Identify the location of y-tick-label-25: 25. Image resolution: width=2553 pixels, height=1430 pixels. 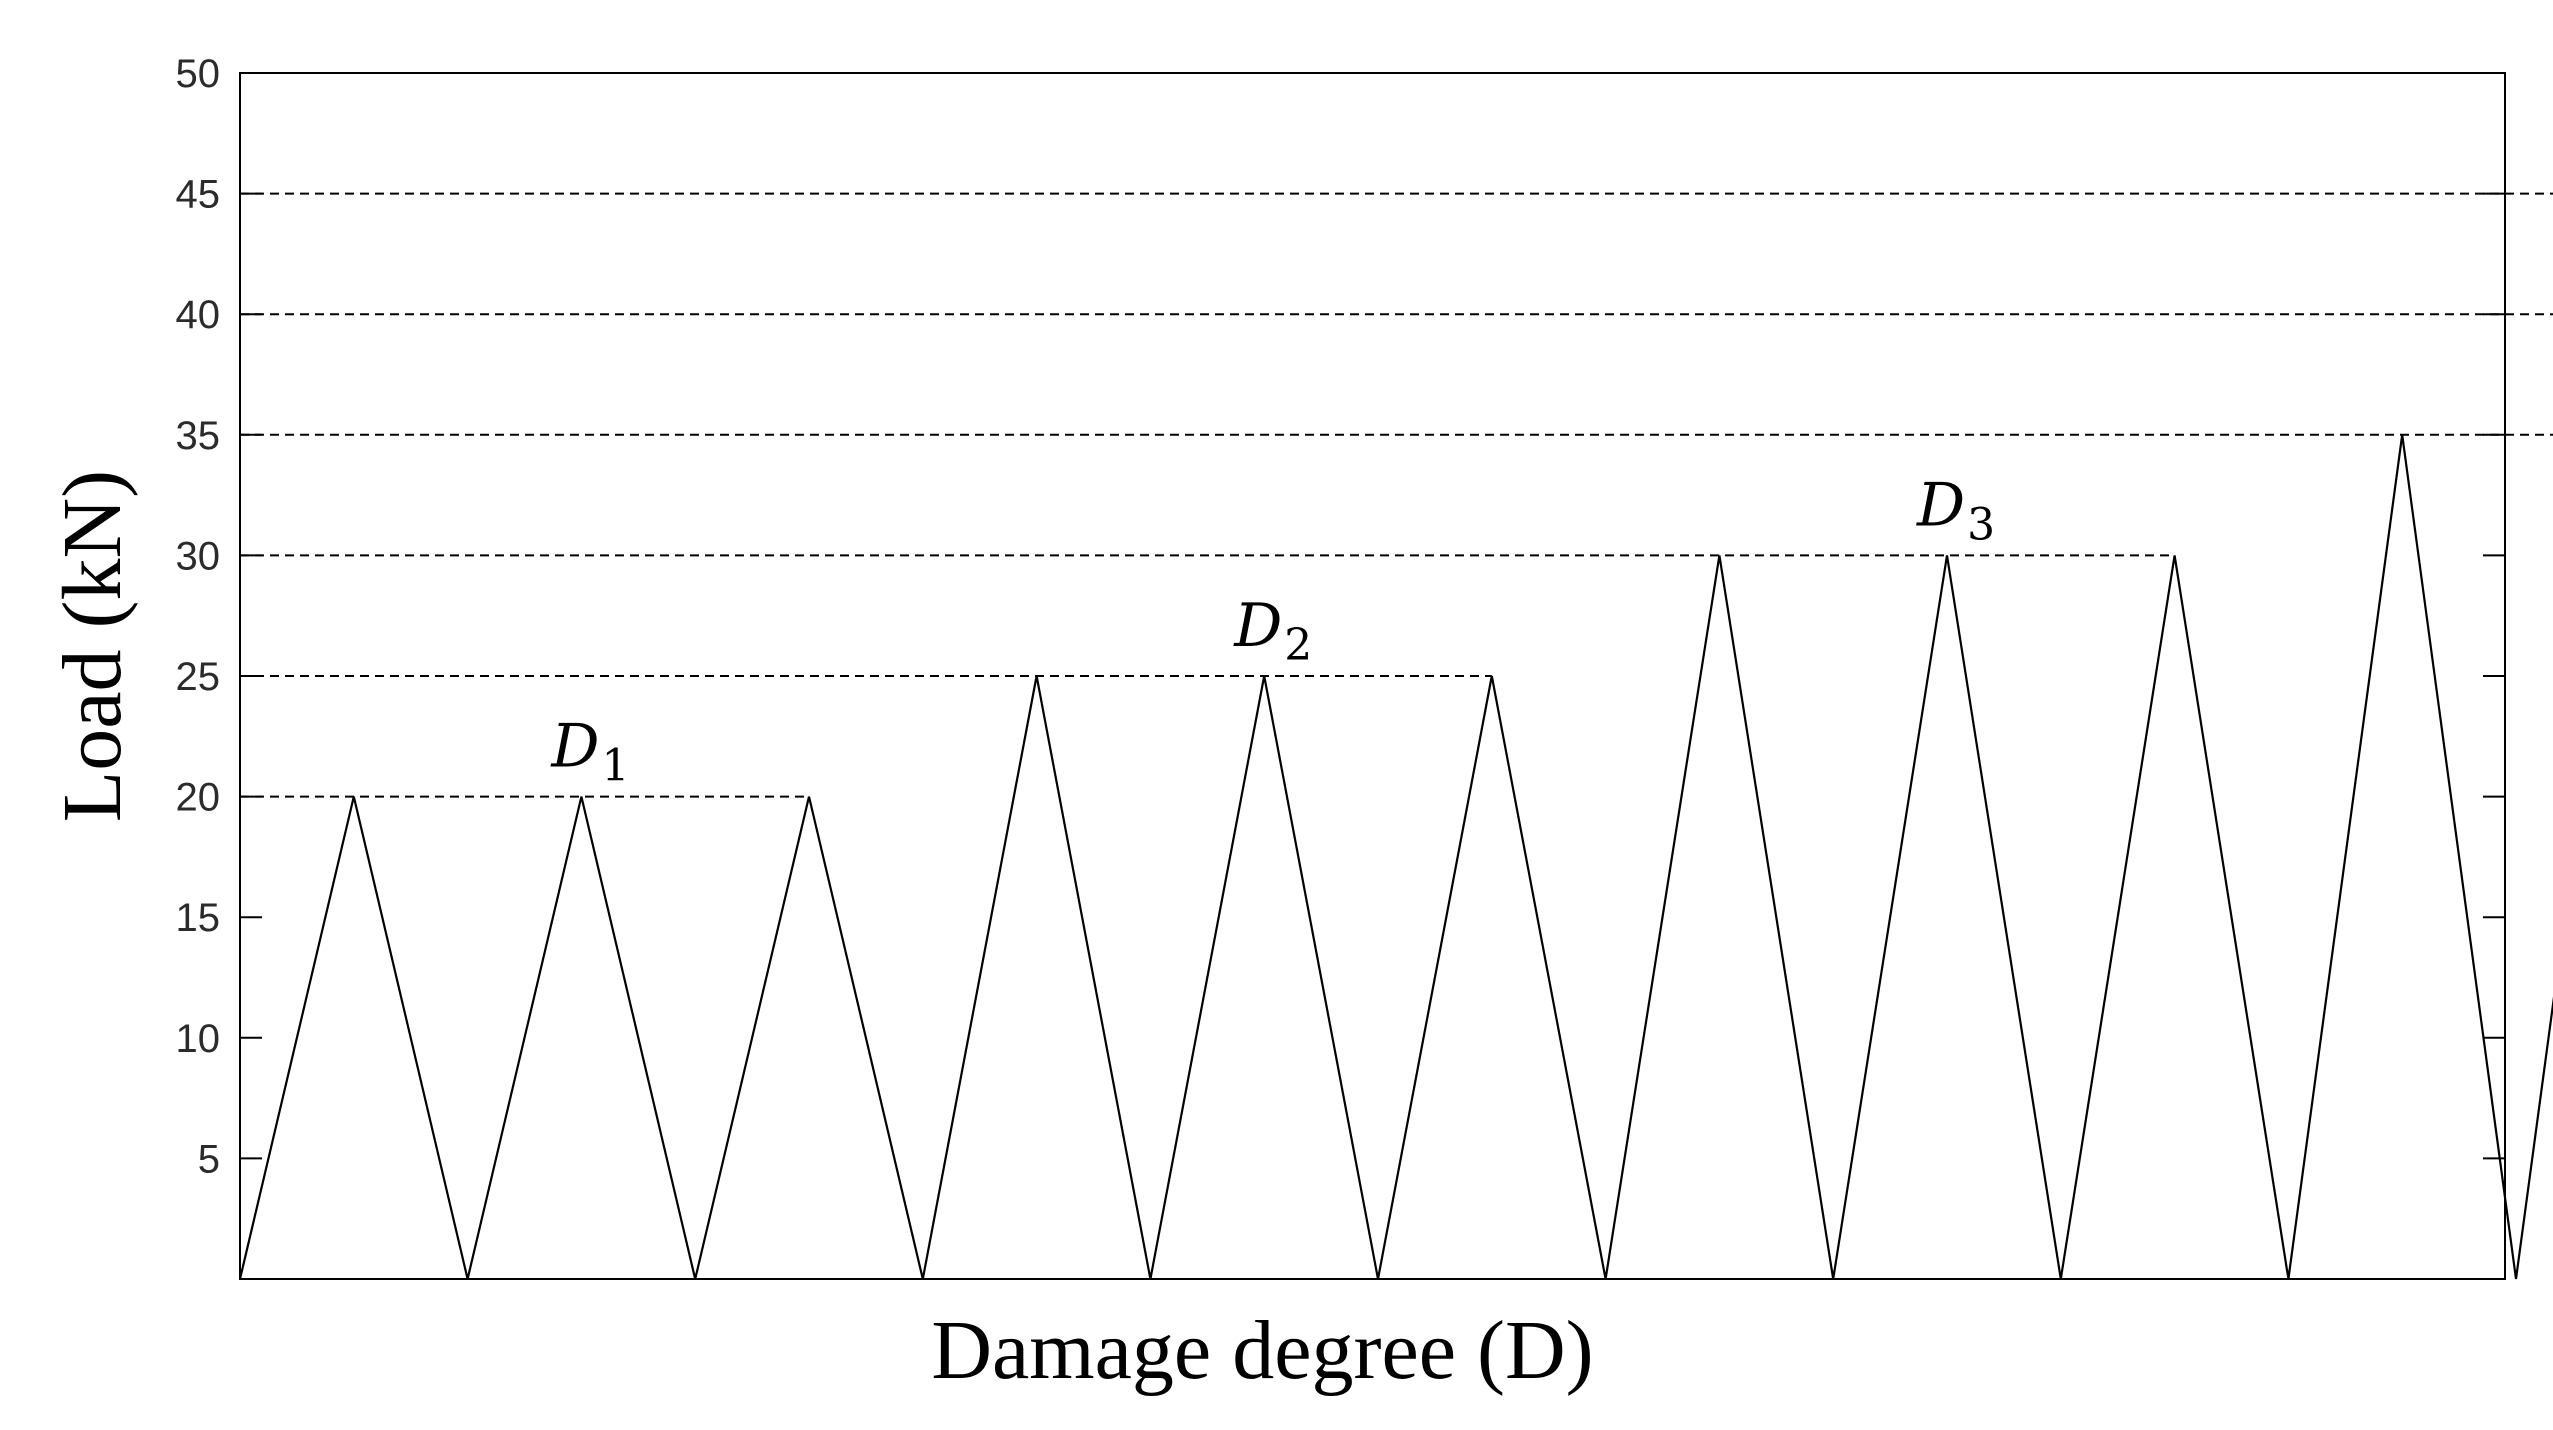
(198, 677).